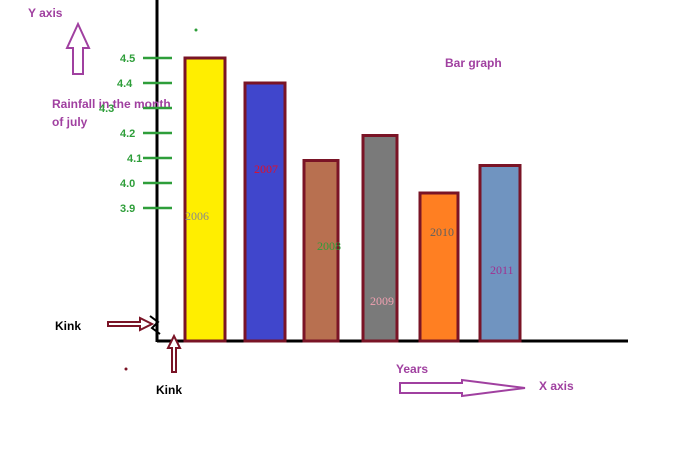  I want to click on y-tick-label: 4.5, so click(127, 59).